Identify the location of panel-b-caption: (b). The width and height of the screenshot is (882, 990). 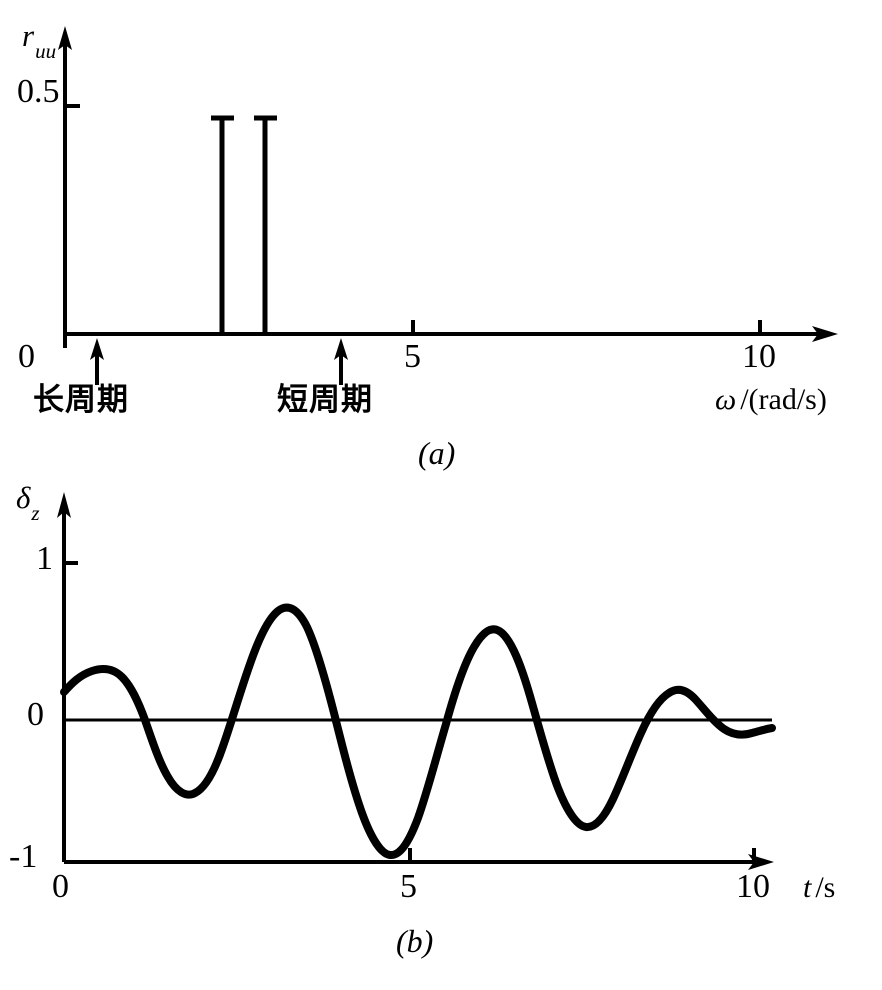
(415, 941).